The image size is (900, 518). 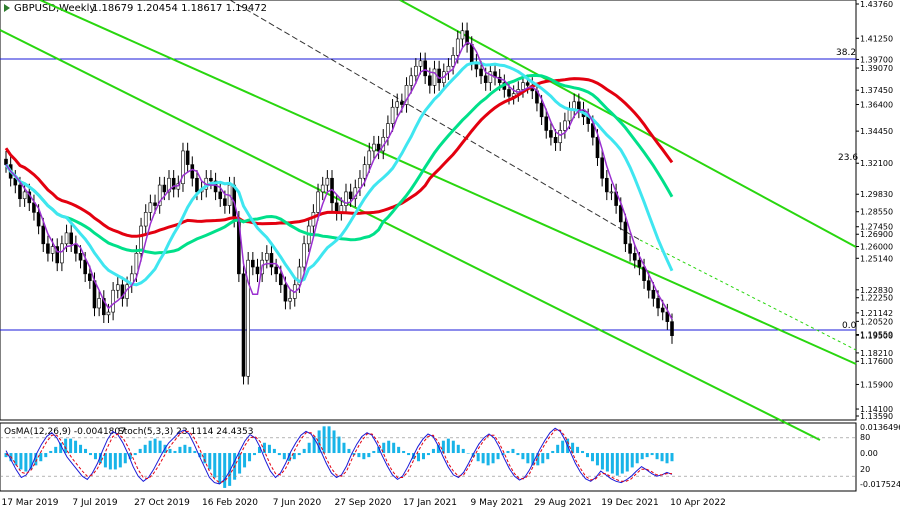 What do you see at coordinates (179, 8) in the screenshot?
I see `ohlc-readout: 1.18679 1.20454 1.18617 1.19472` at bounding box center [179, 8].